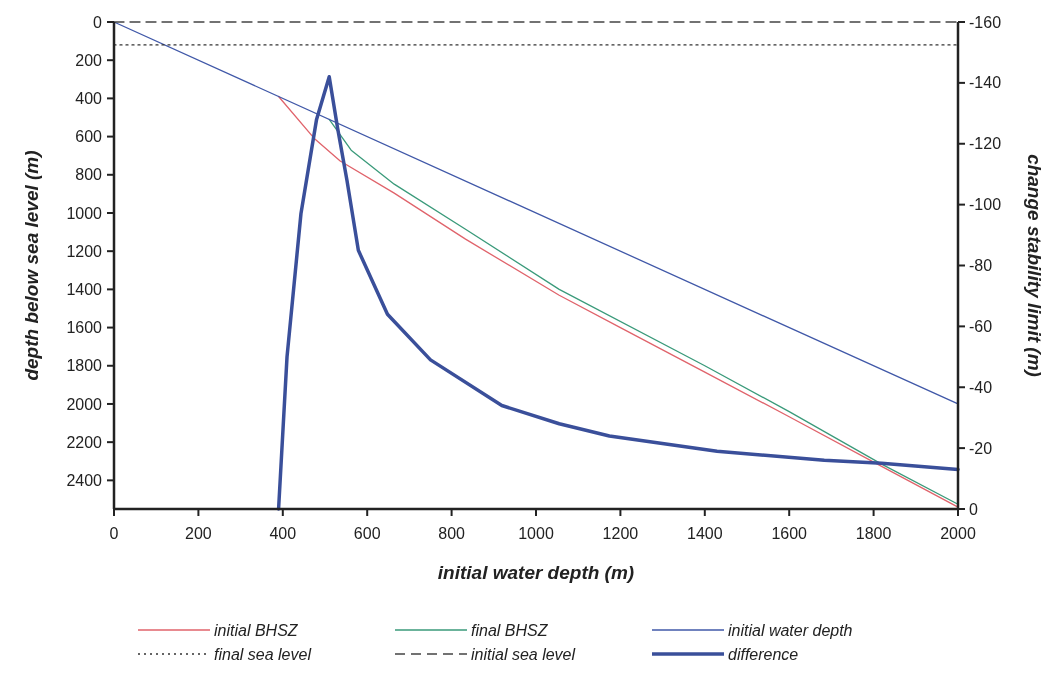 This screenshot has height=692, width=1057. What do you see at coordinates (367, 533) in the screenshot?
I see `x-tick-label: 600` at bounding box center [367, 533].